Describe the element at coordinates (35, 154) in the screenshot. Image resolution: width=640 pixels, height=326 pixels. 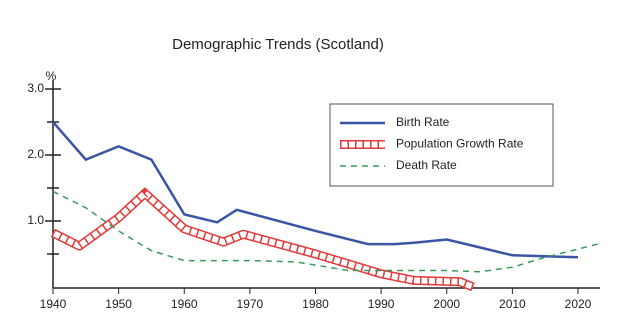
I see `y-tick-label: 2.0` at that location.